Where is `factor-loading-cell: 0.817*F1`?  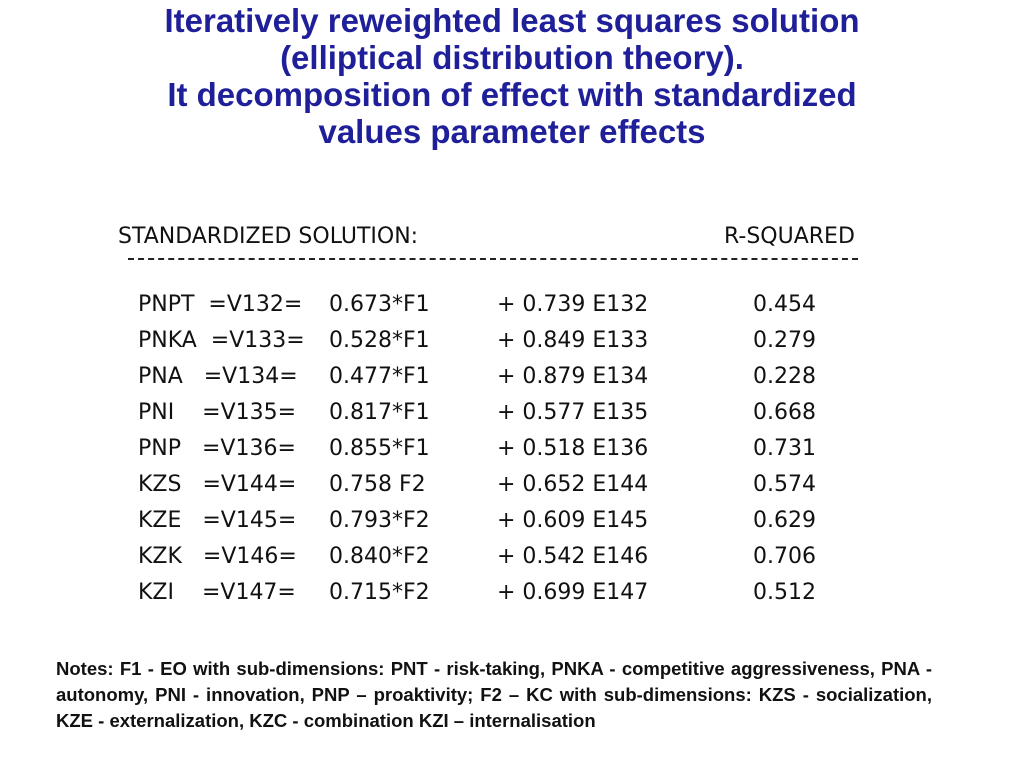 factor-loading-cell: 0.817*F1 is located at coordinates (379, 412).